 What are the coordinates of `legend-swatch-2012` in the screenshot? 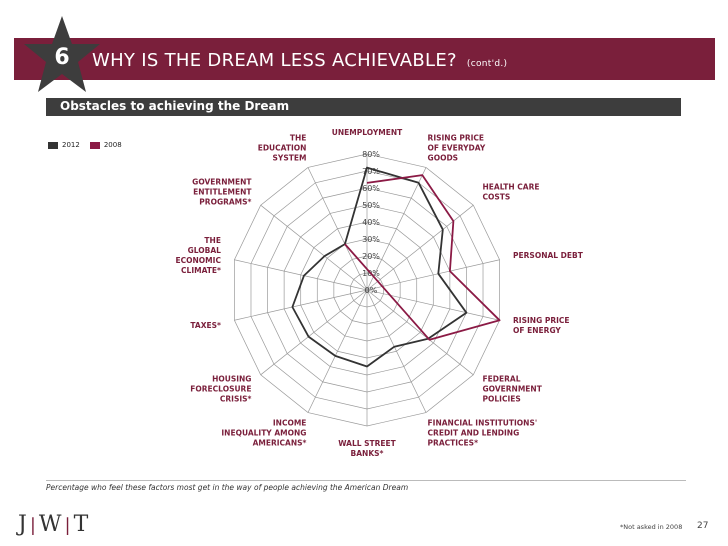 It's located at (53, 145).